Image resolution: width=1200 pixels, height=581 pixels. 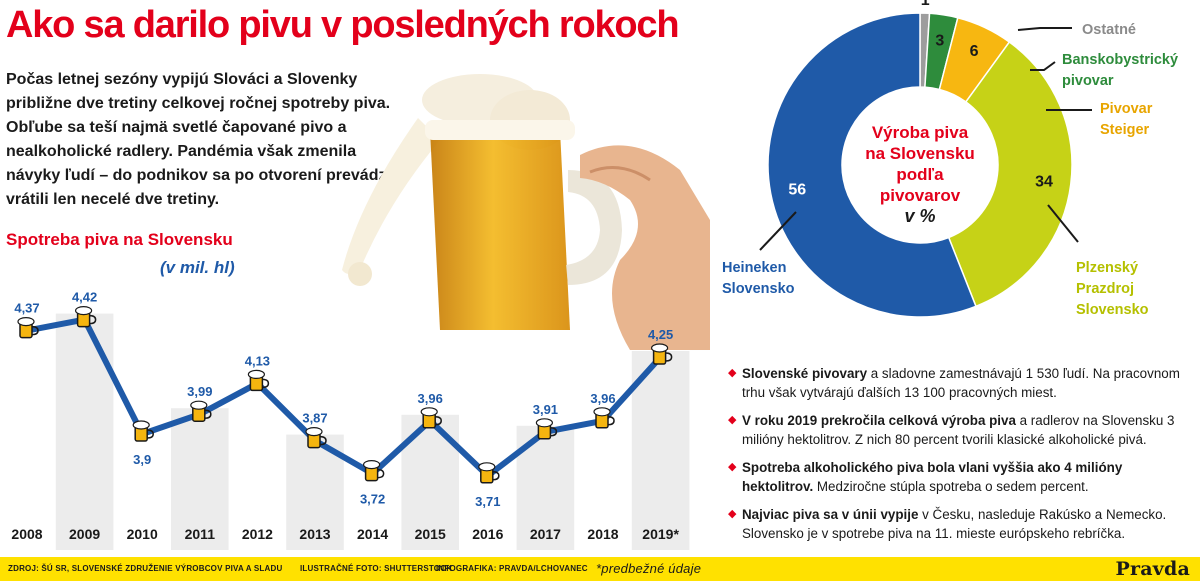 What do you see at coordinates (84, 534) in the screenshot?
I see `x-tick-label: 2009` at bounding box center [84, 534].